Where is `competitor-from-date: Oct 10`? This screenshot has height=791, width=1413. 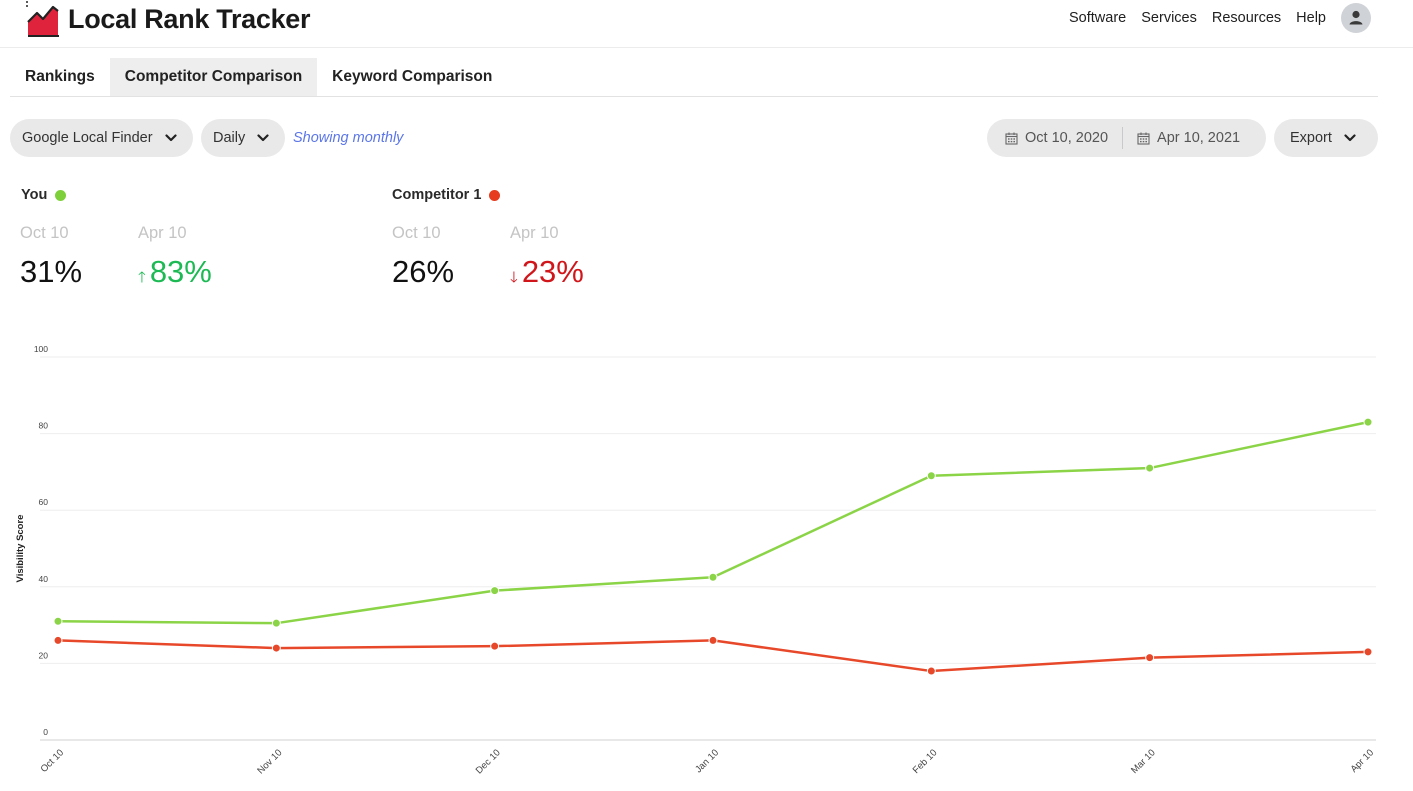
competitor-from-date: Oct 10 is located at coordinates (416, 233).